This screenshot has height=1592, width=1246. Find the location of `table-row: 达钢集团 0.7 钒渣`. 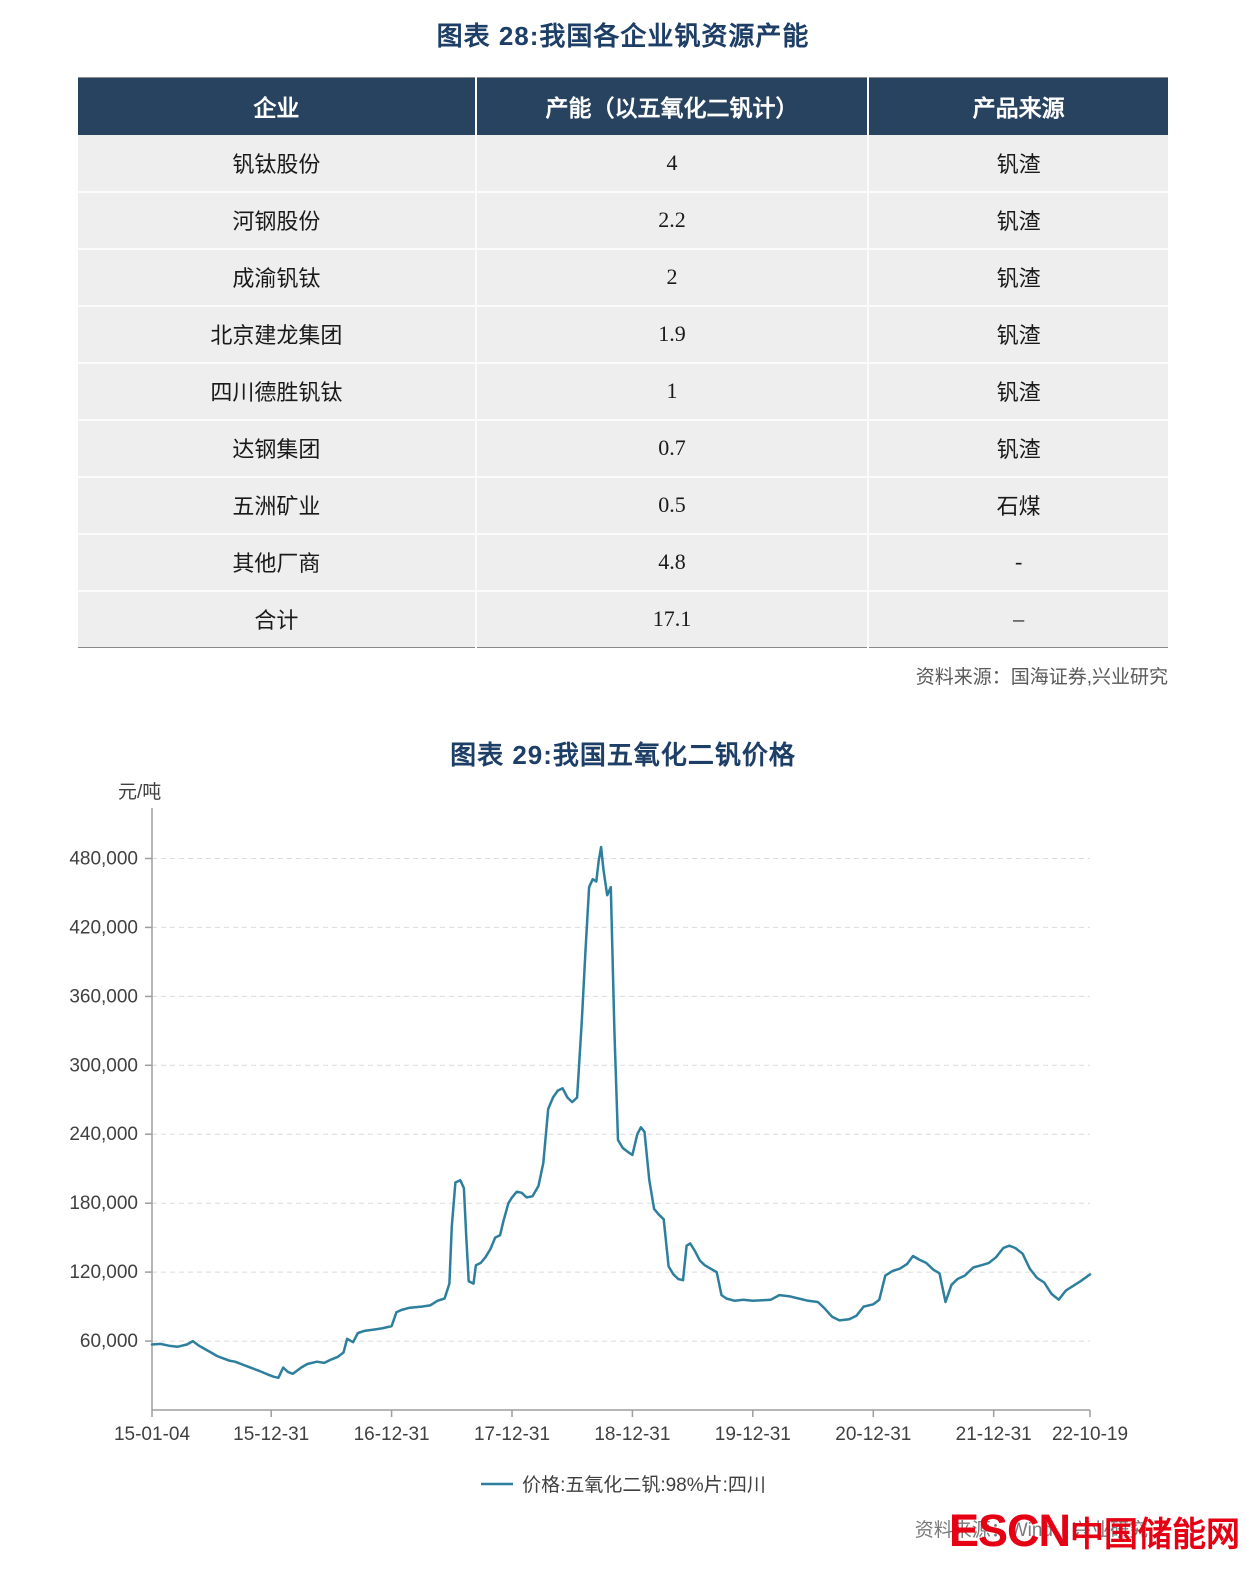

table-row: 达钢集团 0.7 钒渣 is located at coordinates (623, 447).